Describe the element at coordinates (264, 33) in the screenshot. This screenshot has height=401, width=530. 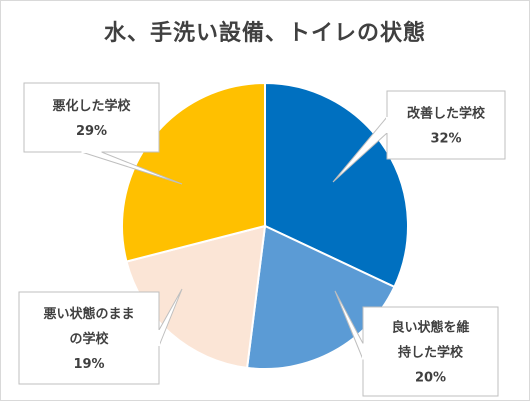
I see `chart-title: 水、手洗い設備、トイレの状態` at that location.